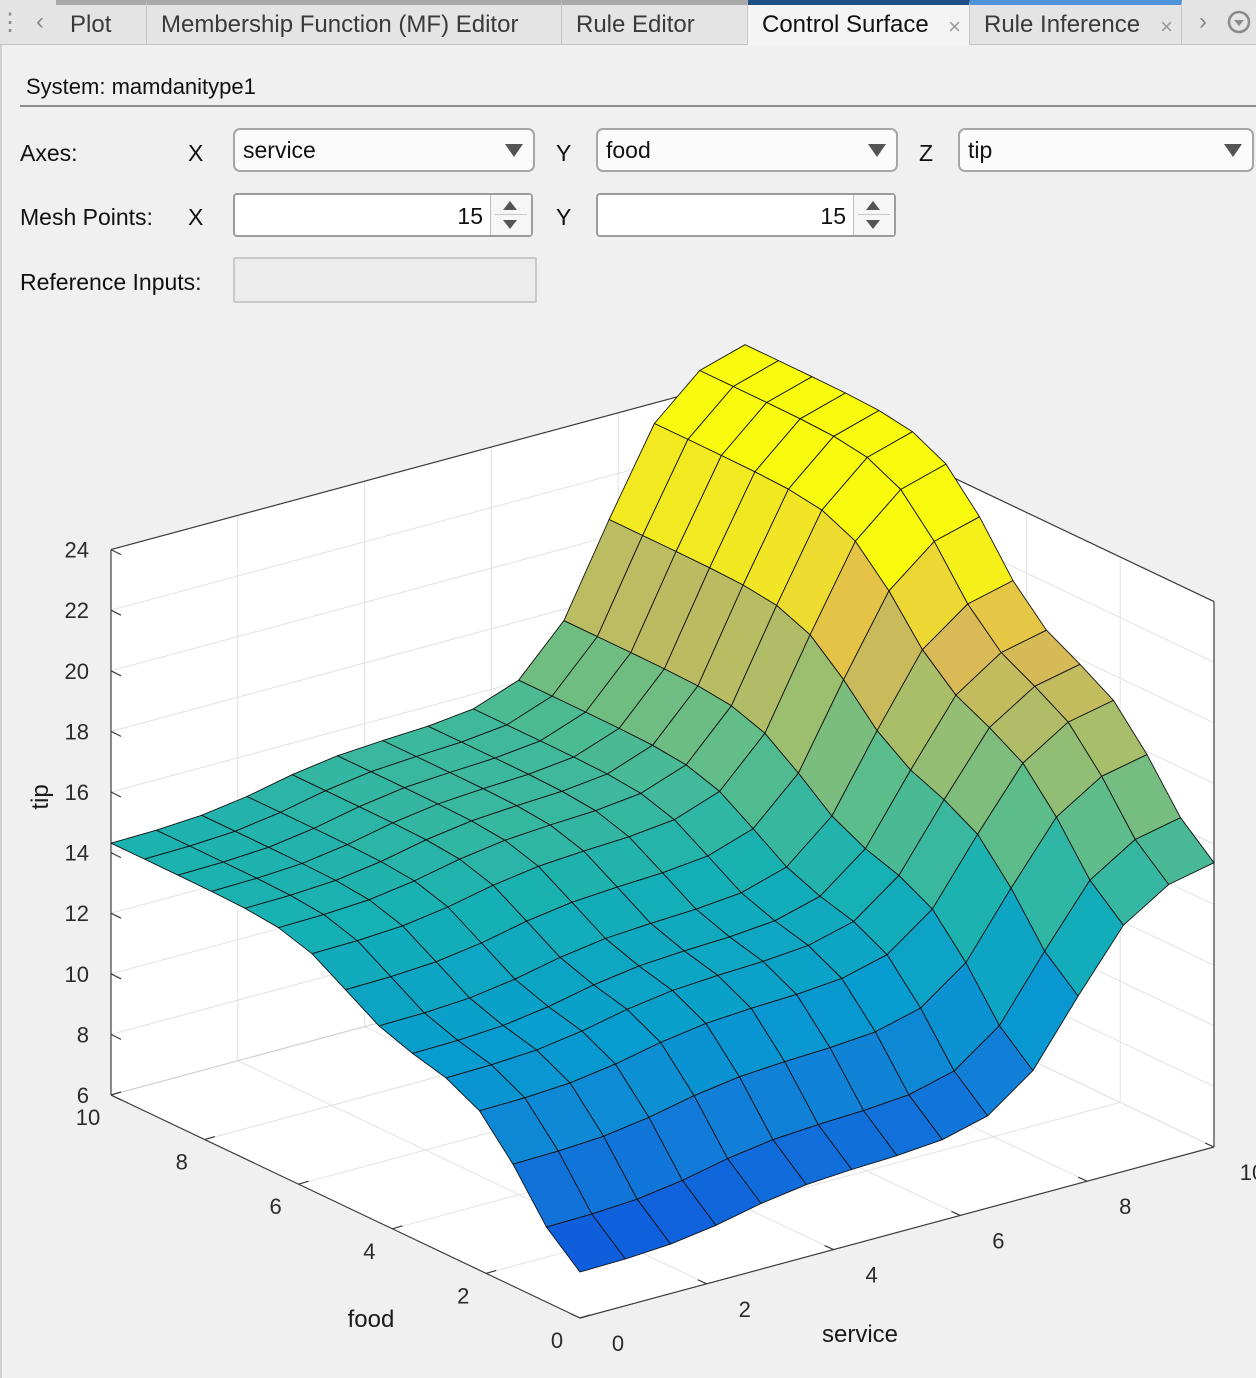 The image size is (1256, 1378). What do you see at coordinates (980, 149) in the screenshot?
I see `z-axis-value: tip` at bounding box center [980, 149].